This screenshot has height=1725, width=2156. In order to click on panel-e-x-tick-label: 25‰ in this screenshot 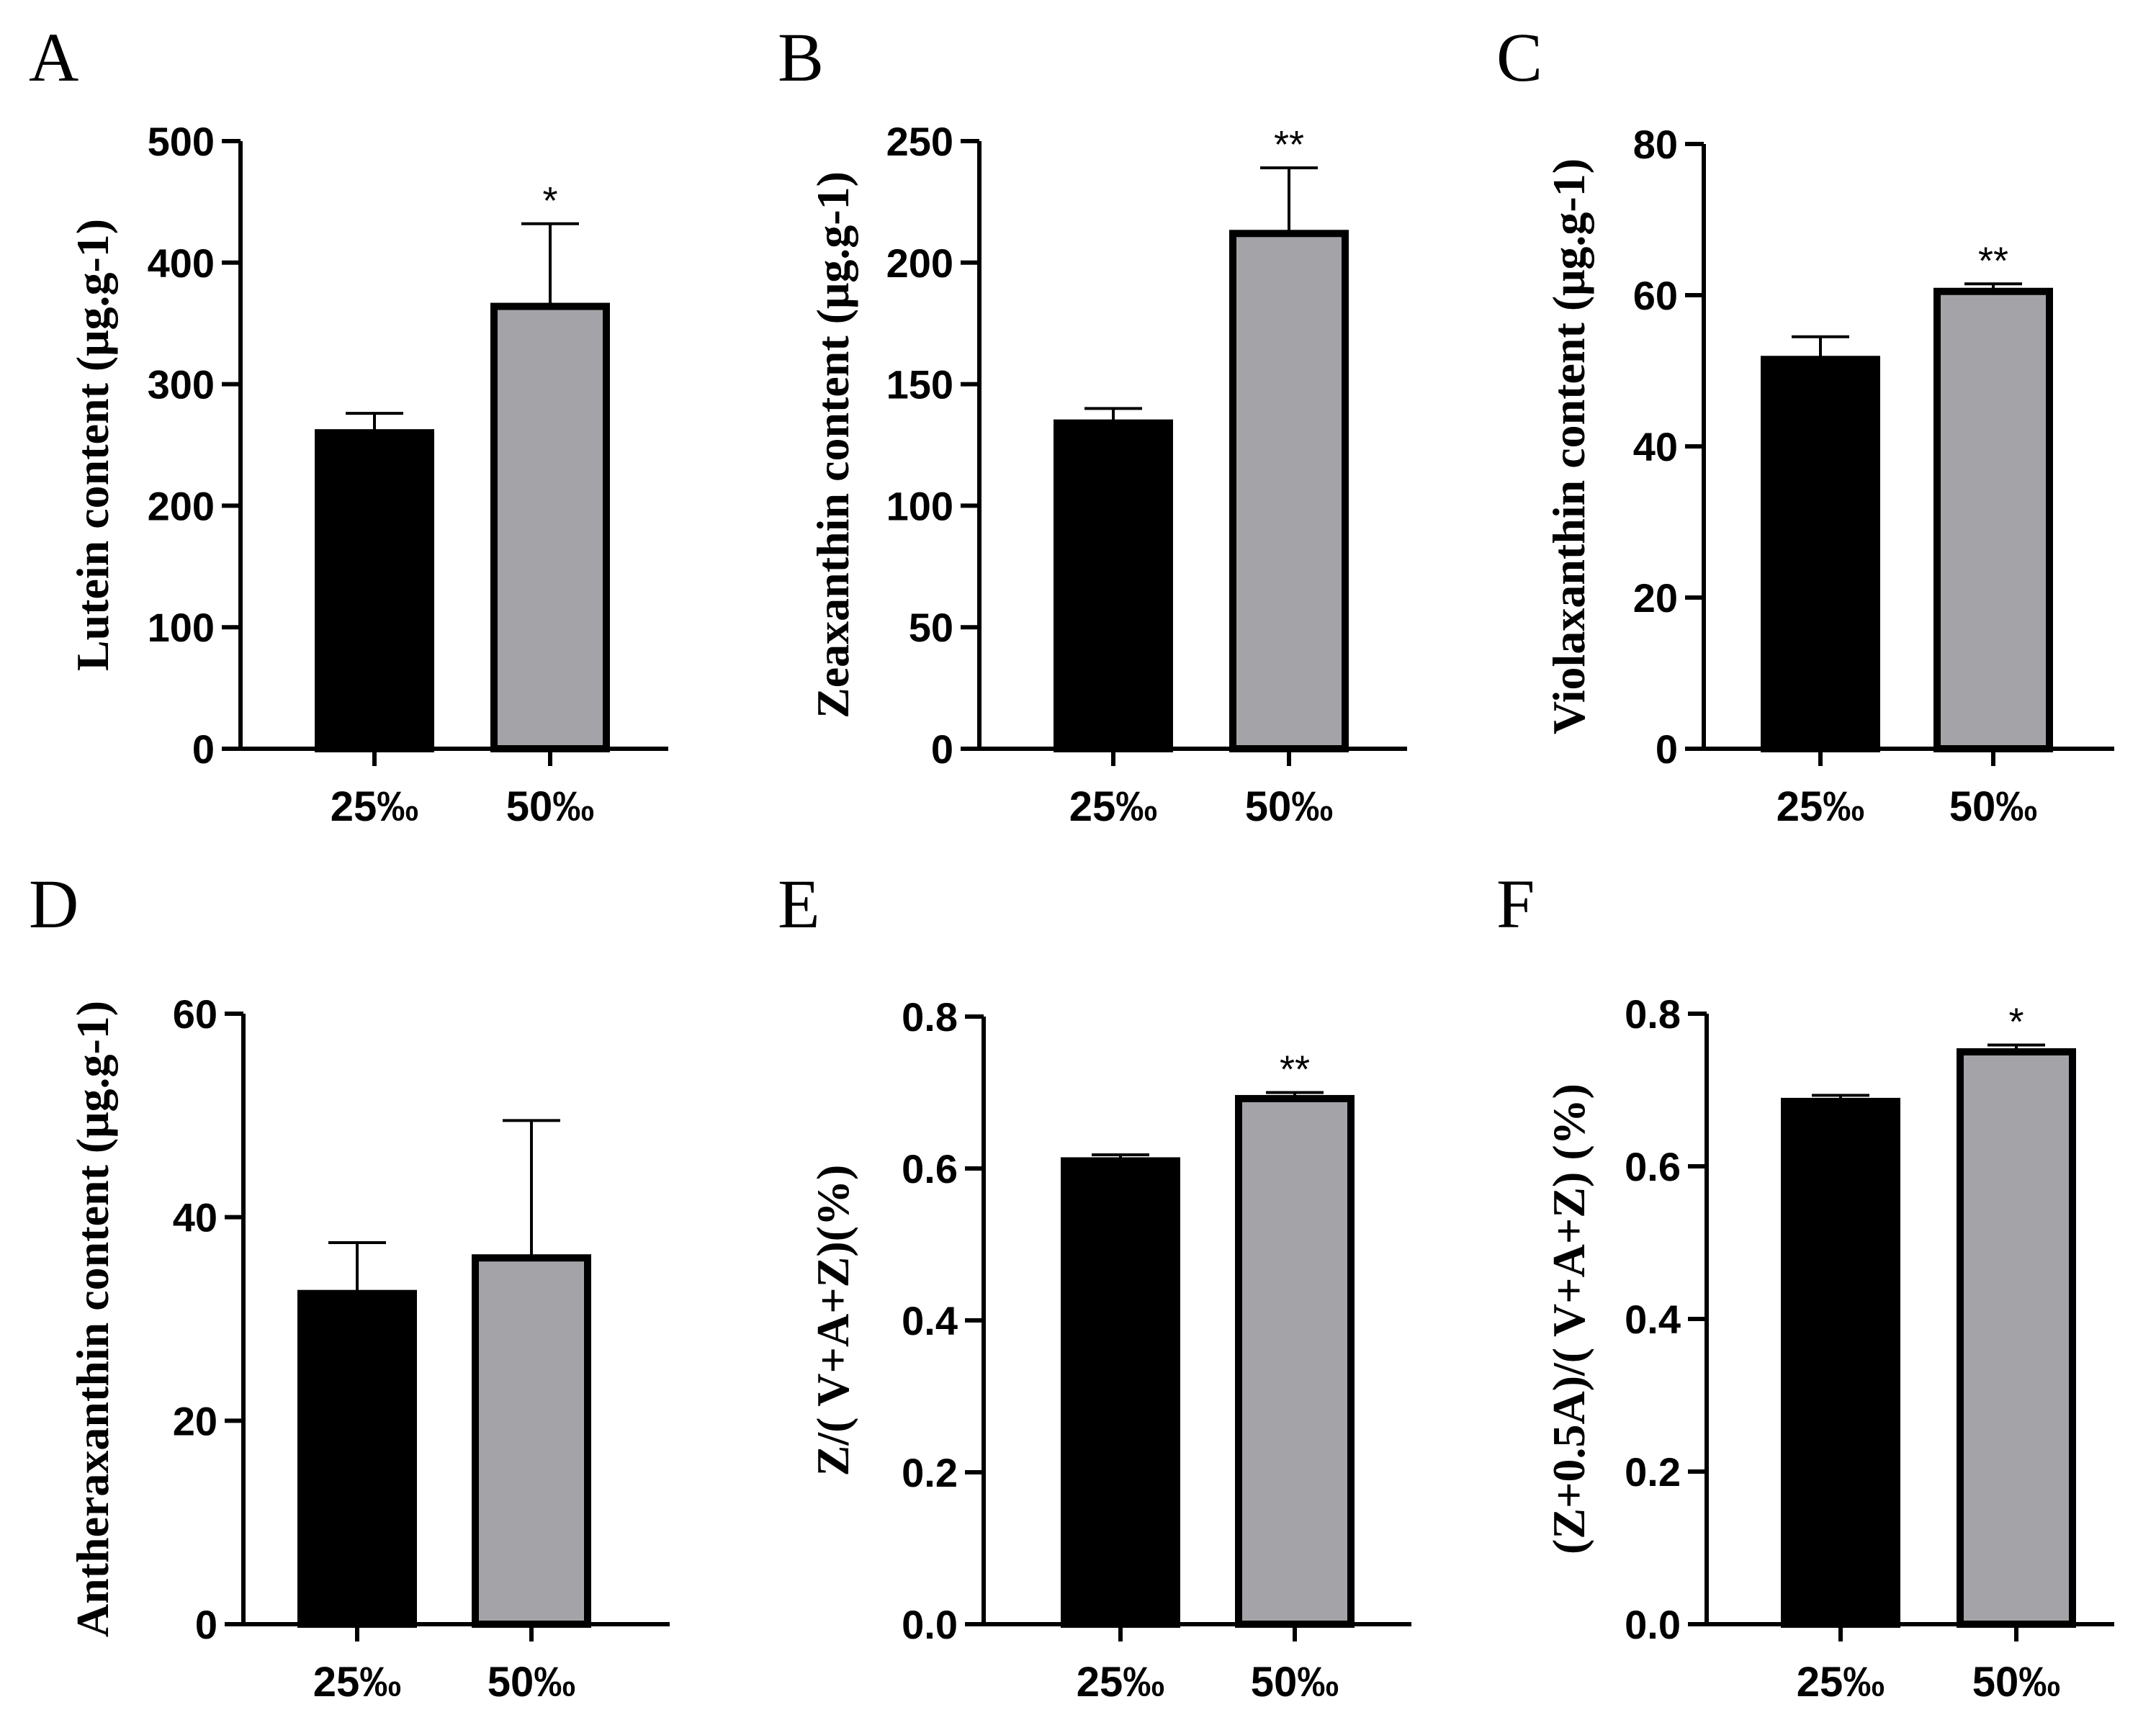, I will do `click(1121, 1682)`.